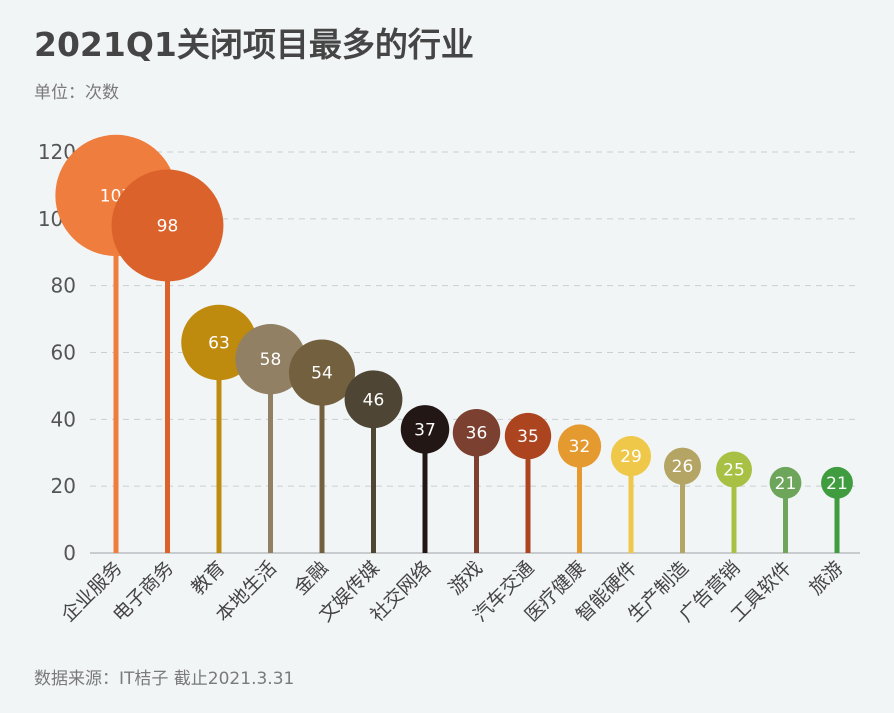 The width and height of the screenshot is (894, 713). What do you see at coordinates (76, 93) in the screenshot?
I see `chart-subtitle: 单位：次数` at bounding box center [76, 93].